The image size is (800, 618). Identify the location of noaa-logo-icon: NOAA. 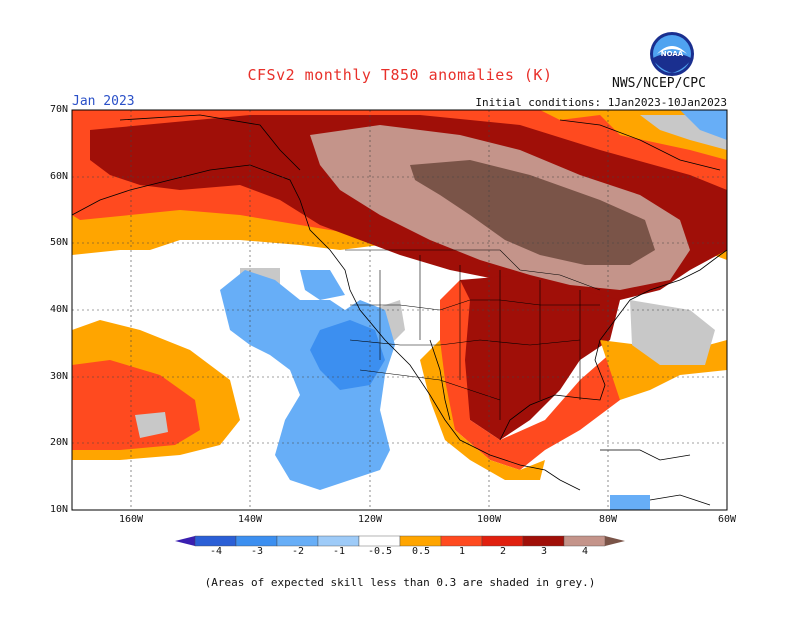
(672, 54).